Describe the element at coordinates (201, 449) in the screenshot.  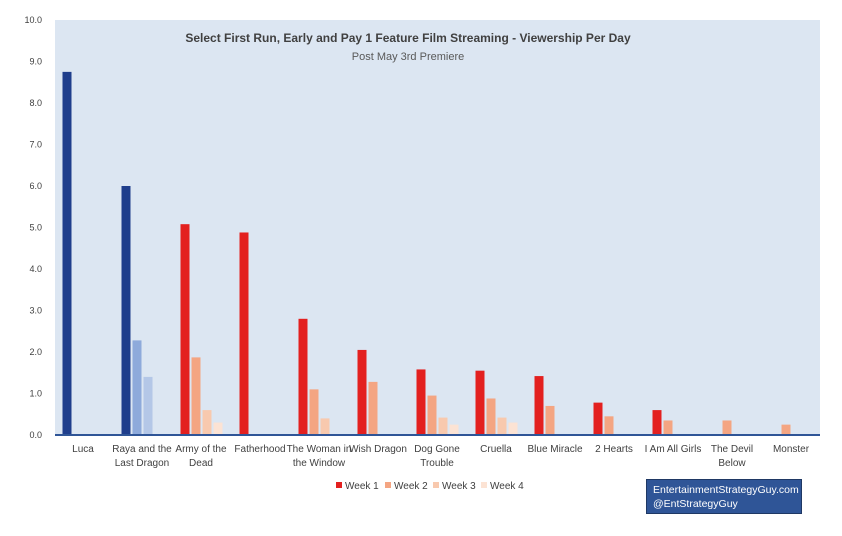
I see `x-tick-label: Army of the` at that location.